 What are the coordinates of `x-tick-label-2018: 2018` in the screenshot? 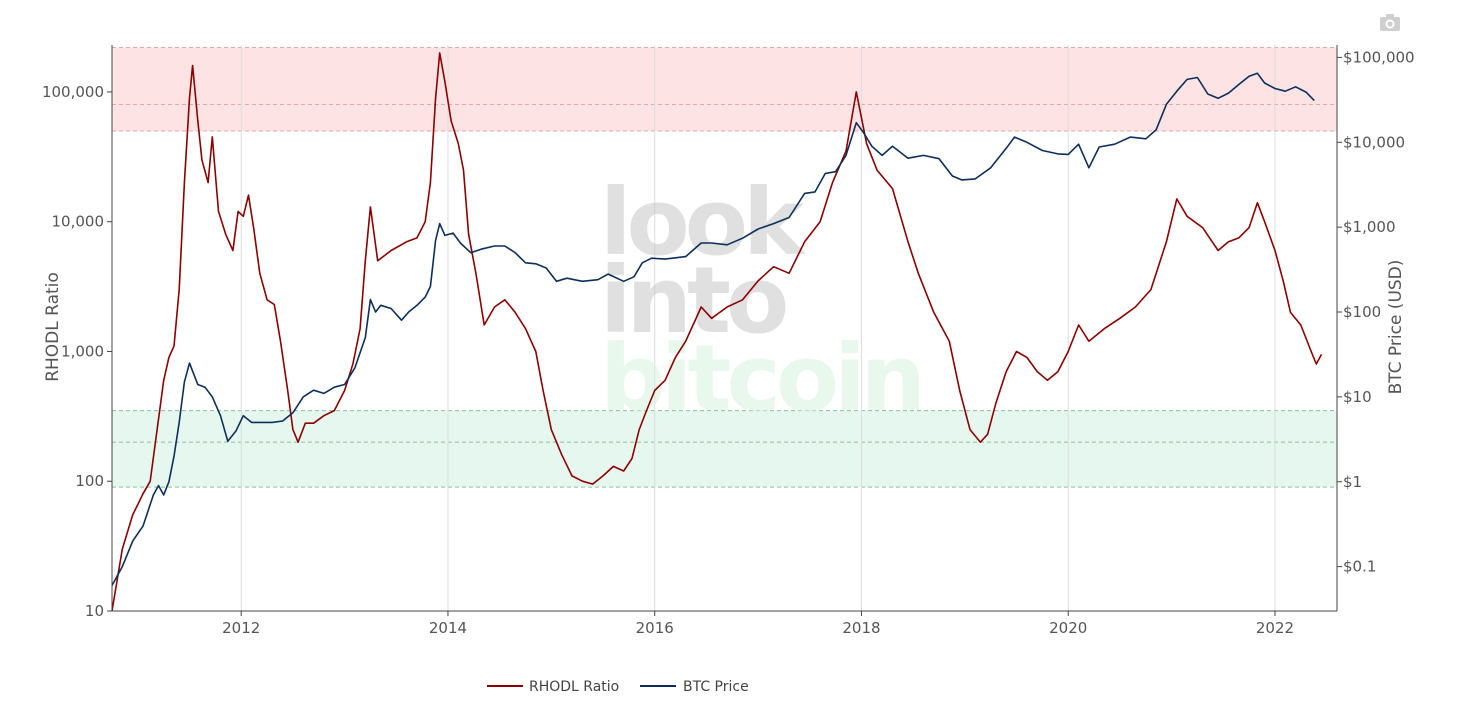 It's located at (861, 628).